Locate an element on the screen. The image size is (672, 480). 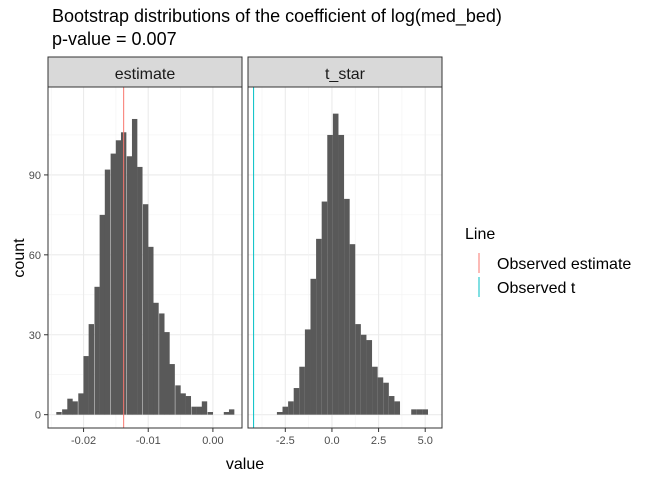
x-axis-t-star: -2.5 0.0 2.5 5.0 is located at coordinates (354, 437).